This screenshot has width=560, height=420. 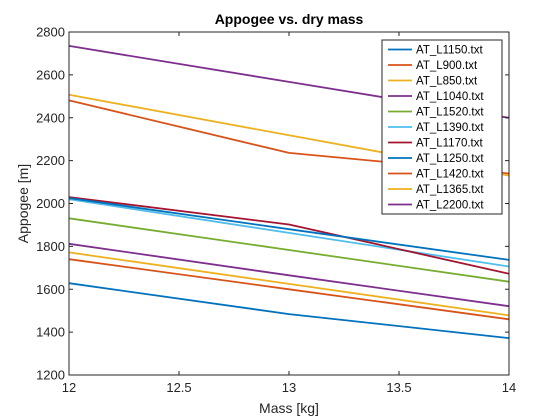 I want to click on y-tick-label: 2400, so click(x=50, y=117).